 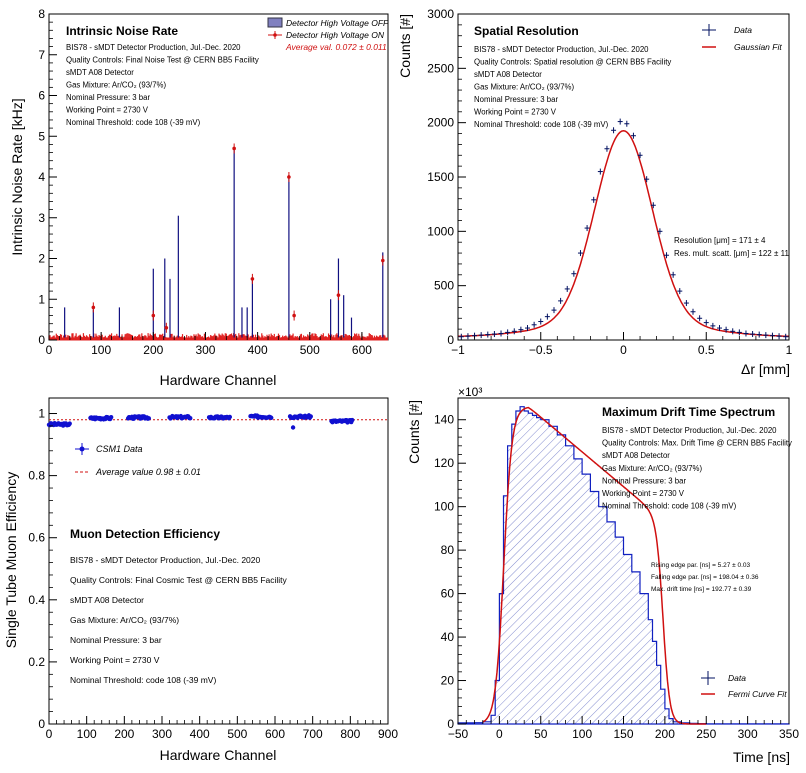 I want to click on legend-on-marker, so click(x=275, y=35).